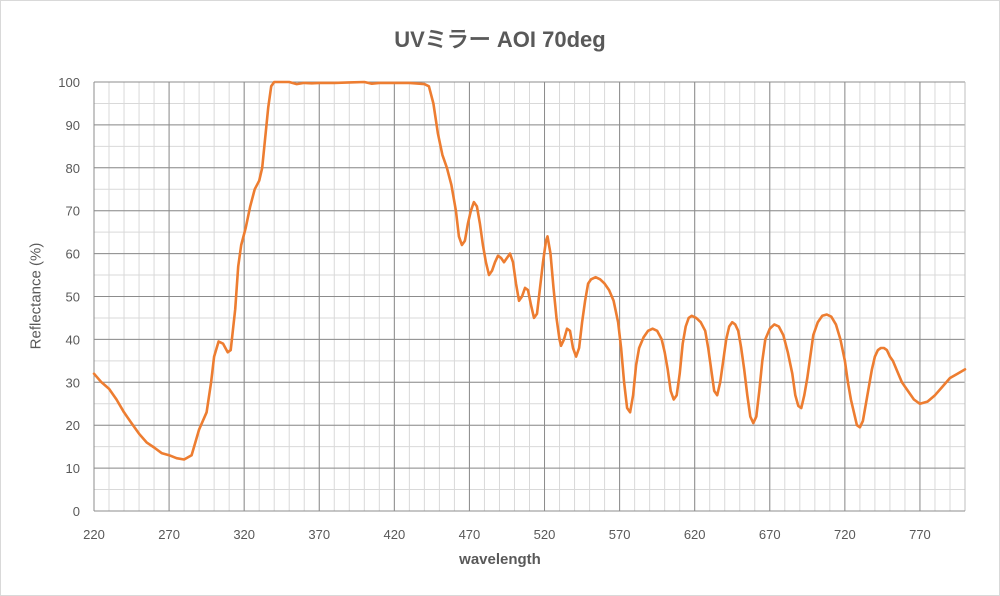 This screenshot has width=1000, height=596. Describe the element at coordinates (845, 534) in the screenshot. I see `x-tick-label: 720` at that location.